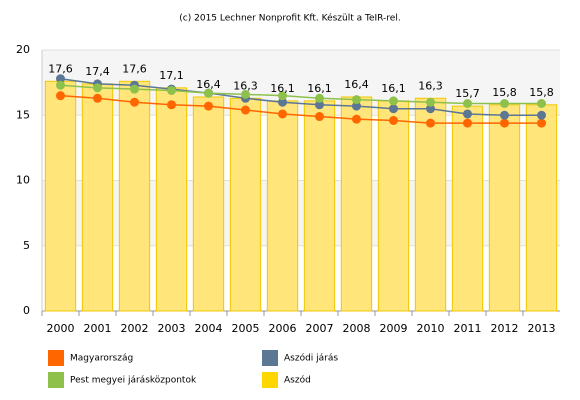  Describe the element at coordinates (431, 328) in the screenshot. I see `x-tick-label: 2010` at that location.